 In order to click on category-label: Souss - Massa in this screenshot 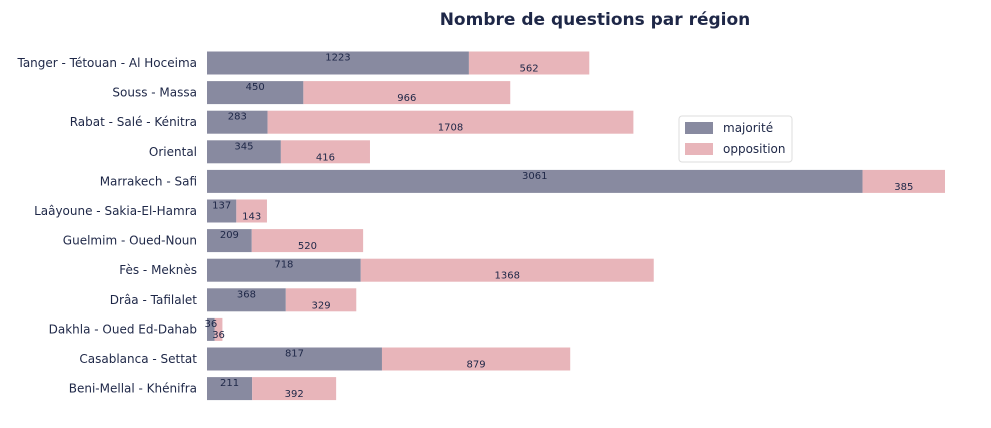, I will do `click(154, 93)`.